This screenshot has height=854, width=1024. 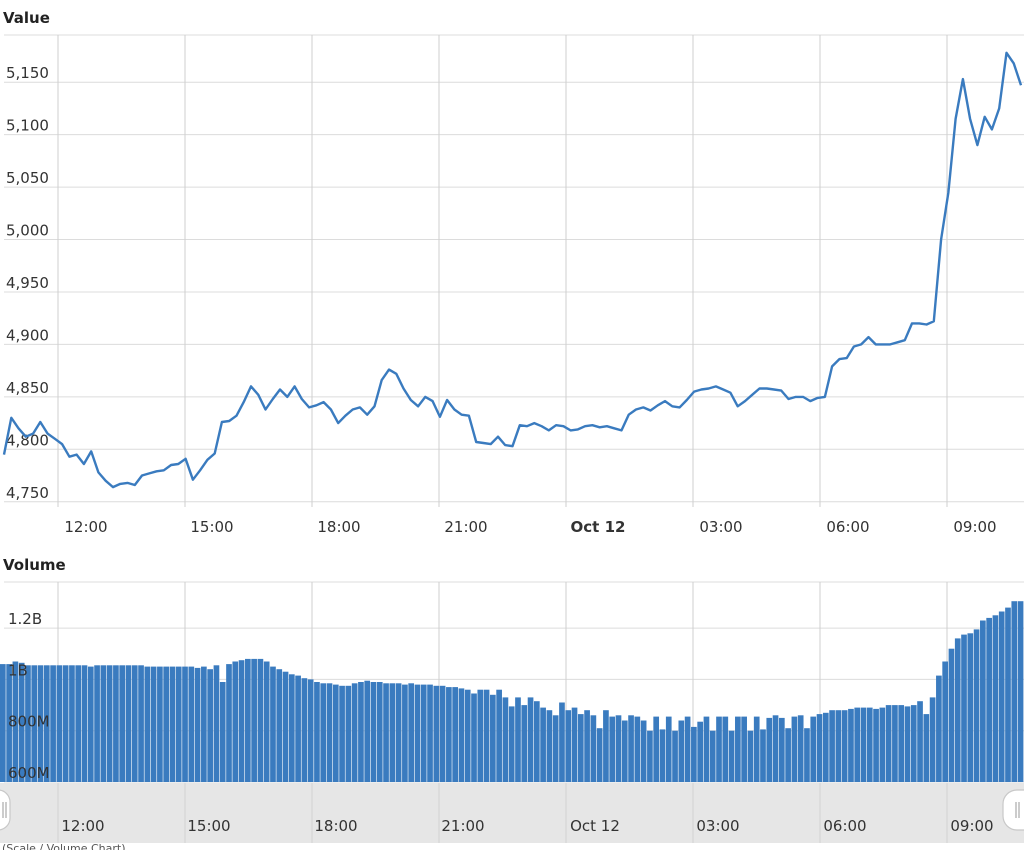 I want to click on value-x-tick-label: 15:00, so click(x=211, y=527).